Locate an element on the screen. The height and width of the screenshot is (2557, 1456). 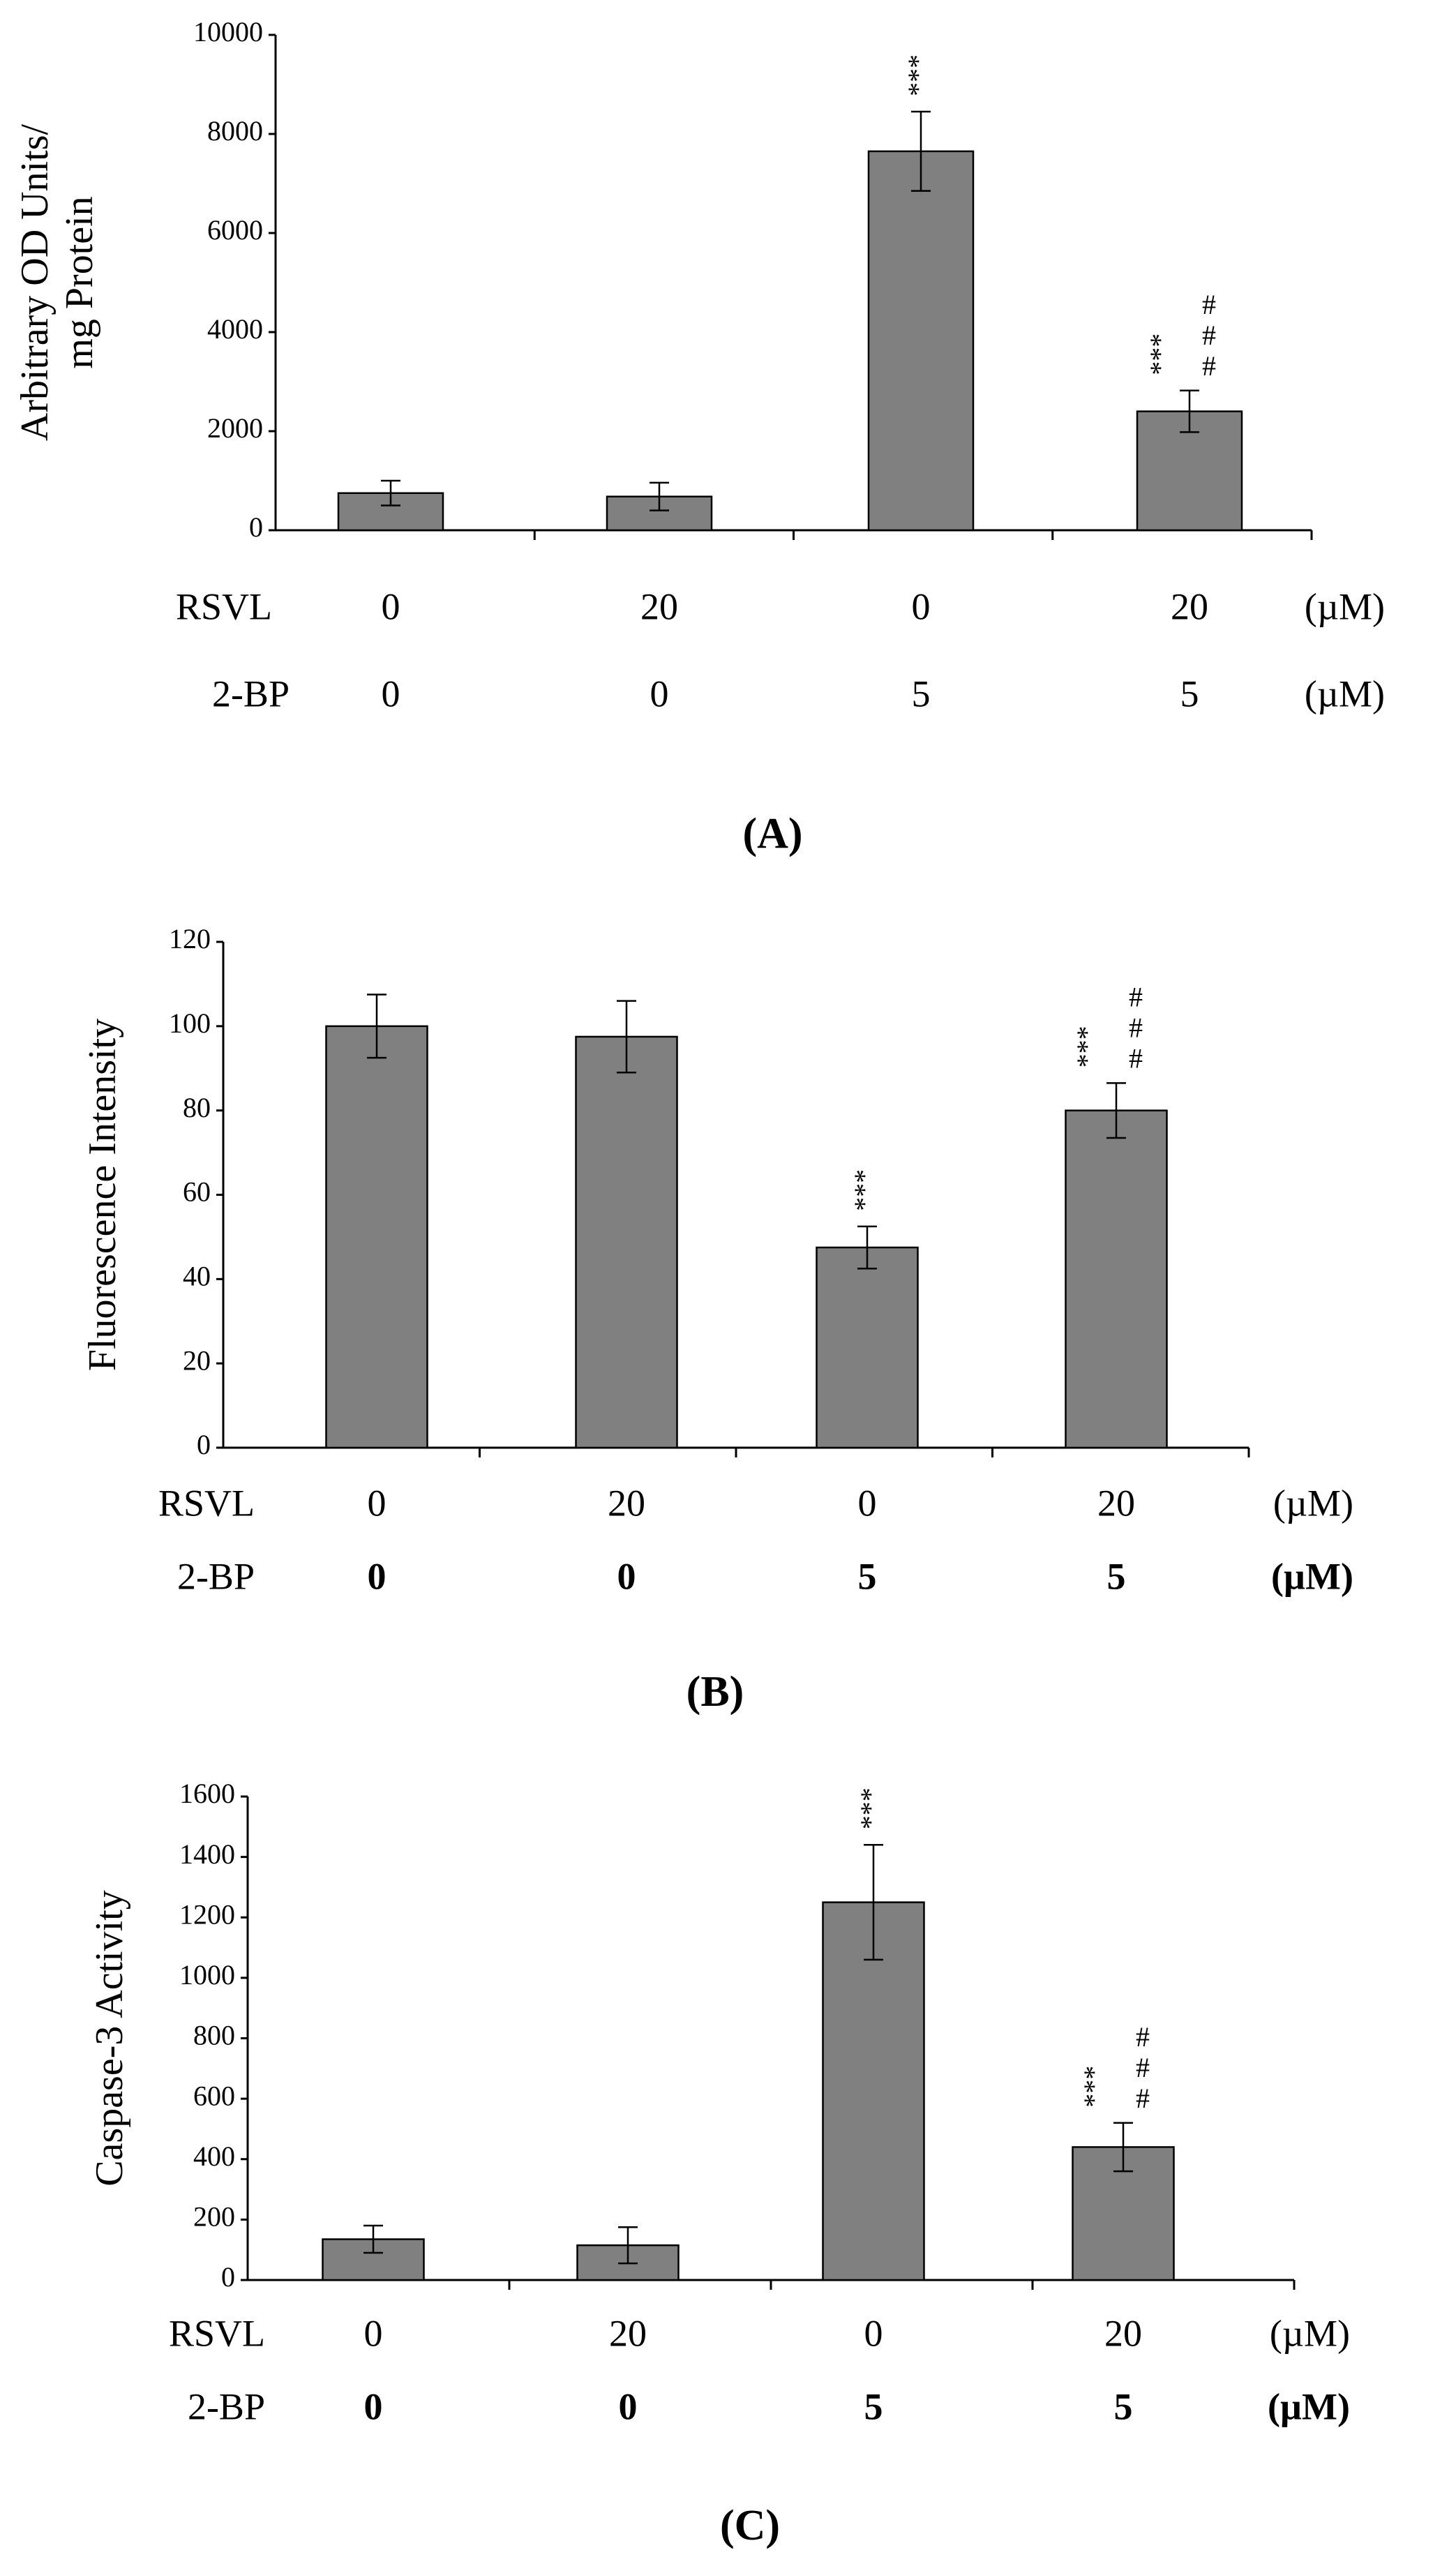
y-tick-label: 120 is located at coordinates (190, 938).